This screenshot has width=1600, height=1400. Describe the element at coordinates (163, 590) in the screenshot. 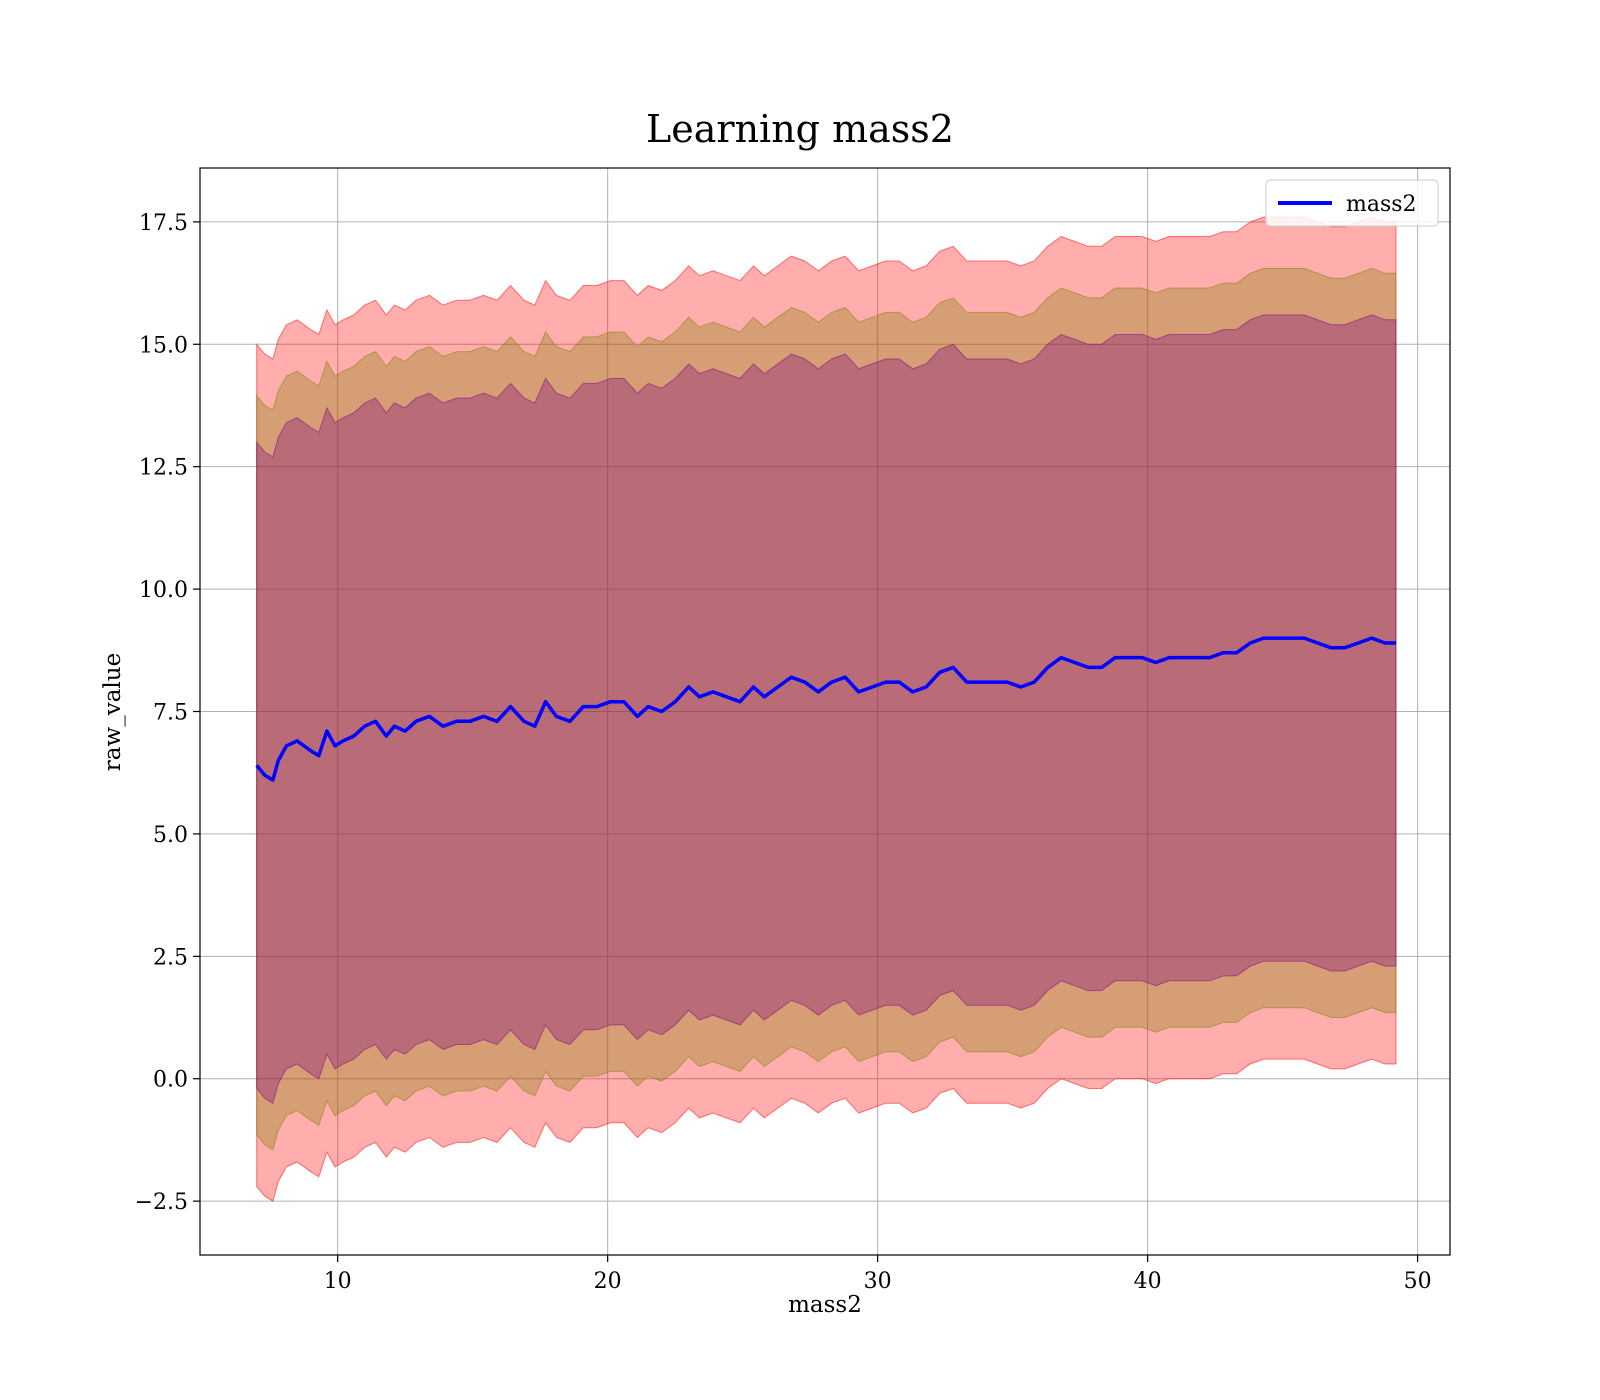

I see `y-tick-label: 10.0` at that location.